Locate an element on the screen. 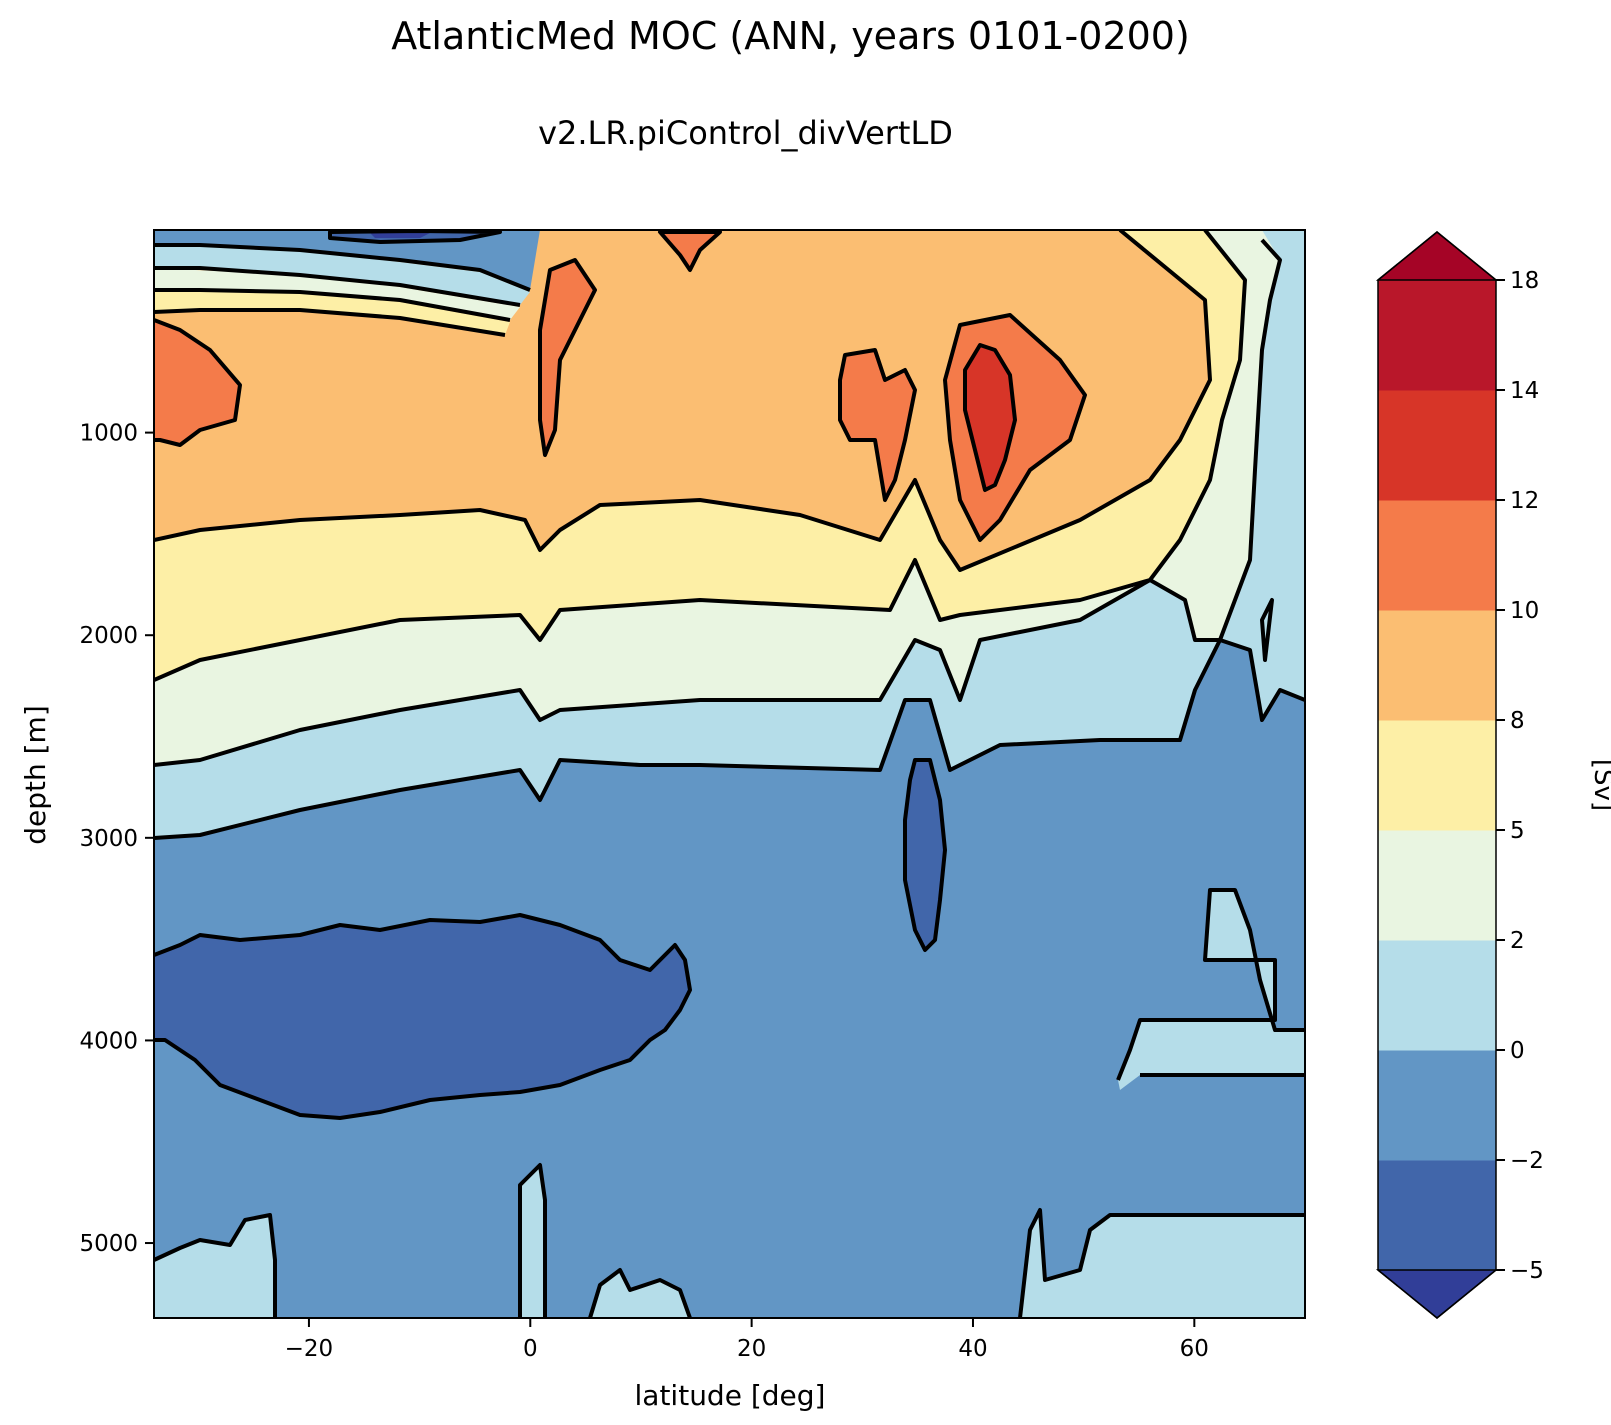 The width and height of the screenshot is (1611, 1425). y-axis: 1000 2000 3000 4000 5000 is located at coordinates (116, 839).